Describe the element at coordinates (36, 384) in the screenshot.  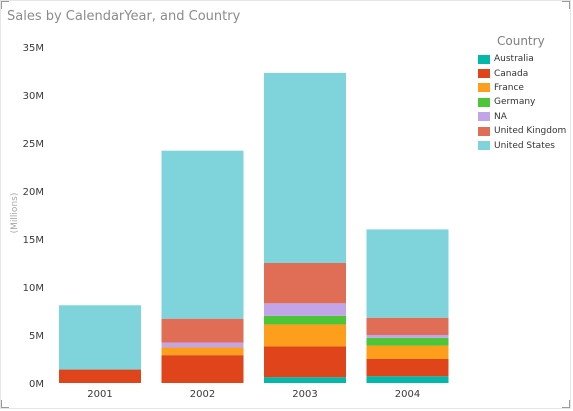
I see `y-tick-label: 0M` at that location.